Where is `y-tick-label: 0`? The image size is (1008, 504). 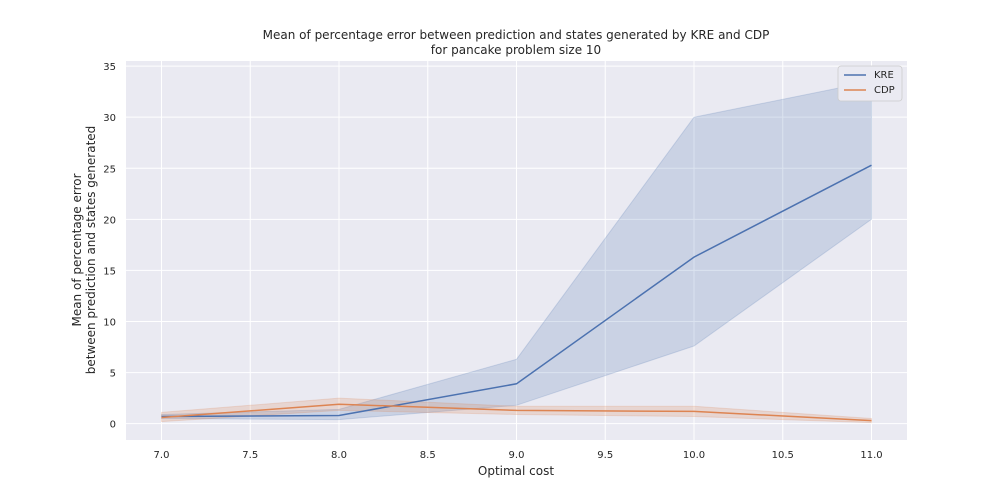
y-tick-label: 0 is located at coordinates (113, 425).